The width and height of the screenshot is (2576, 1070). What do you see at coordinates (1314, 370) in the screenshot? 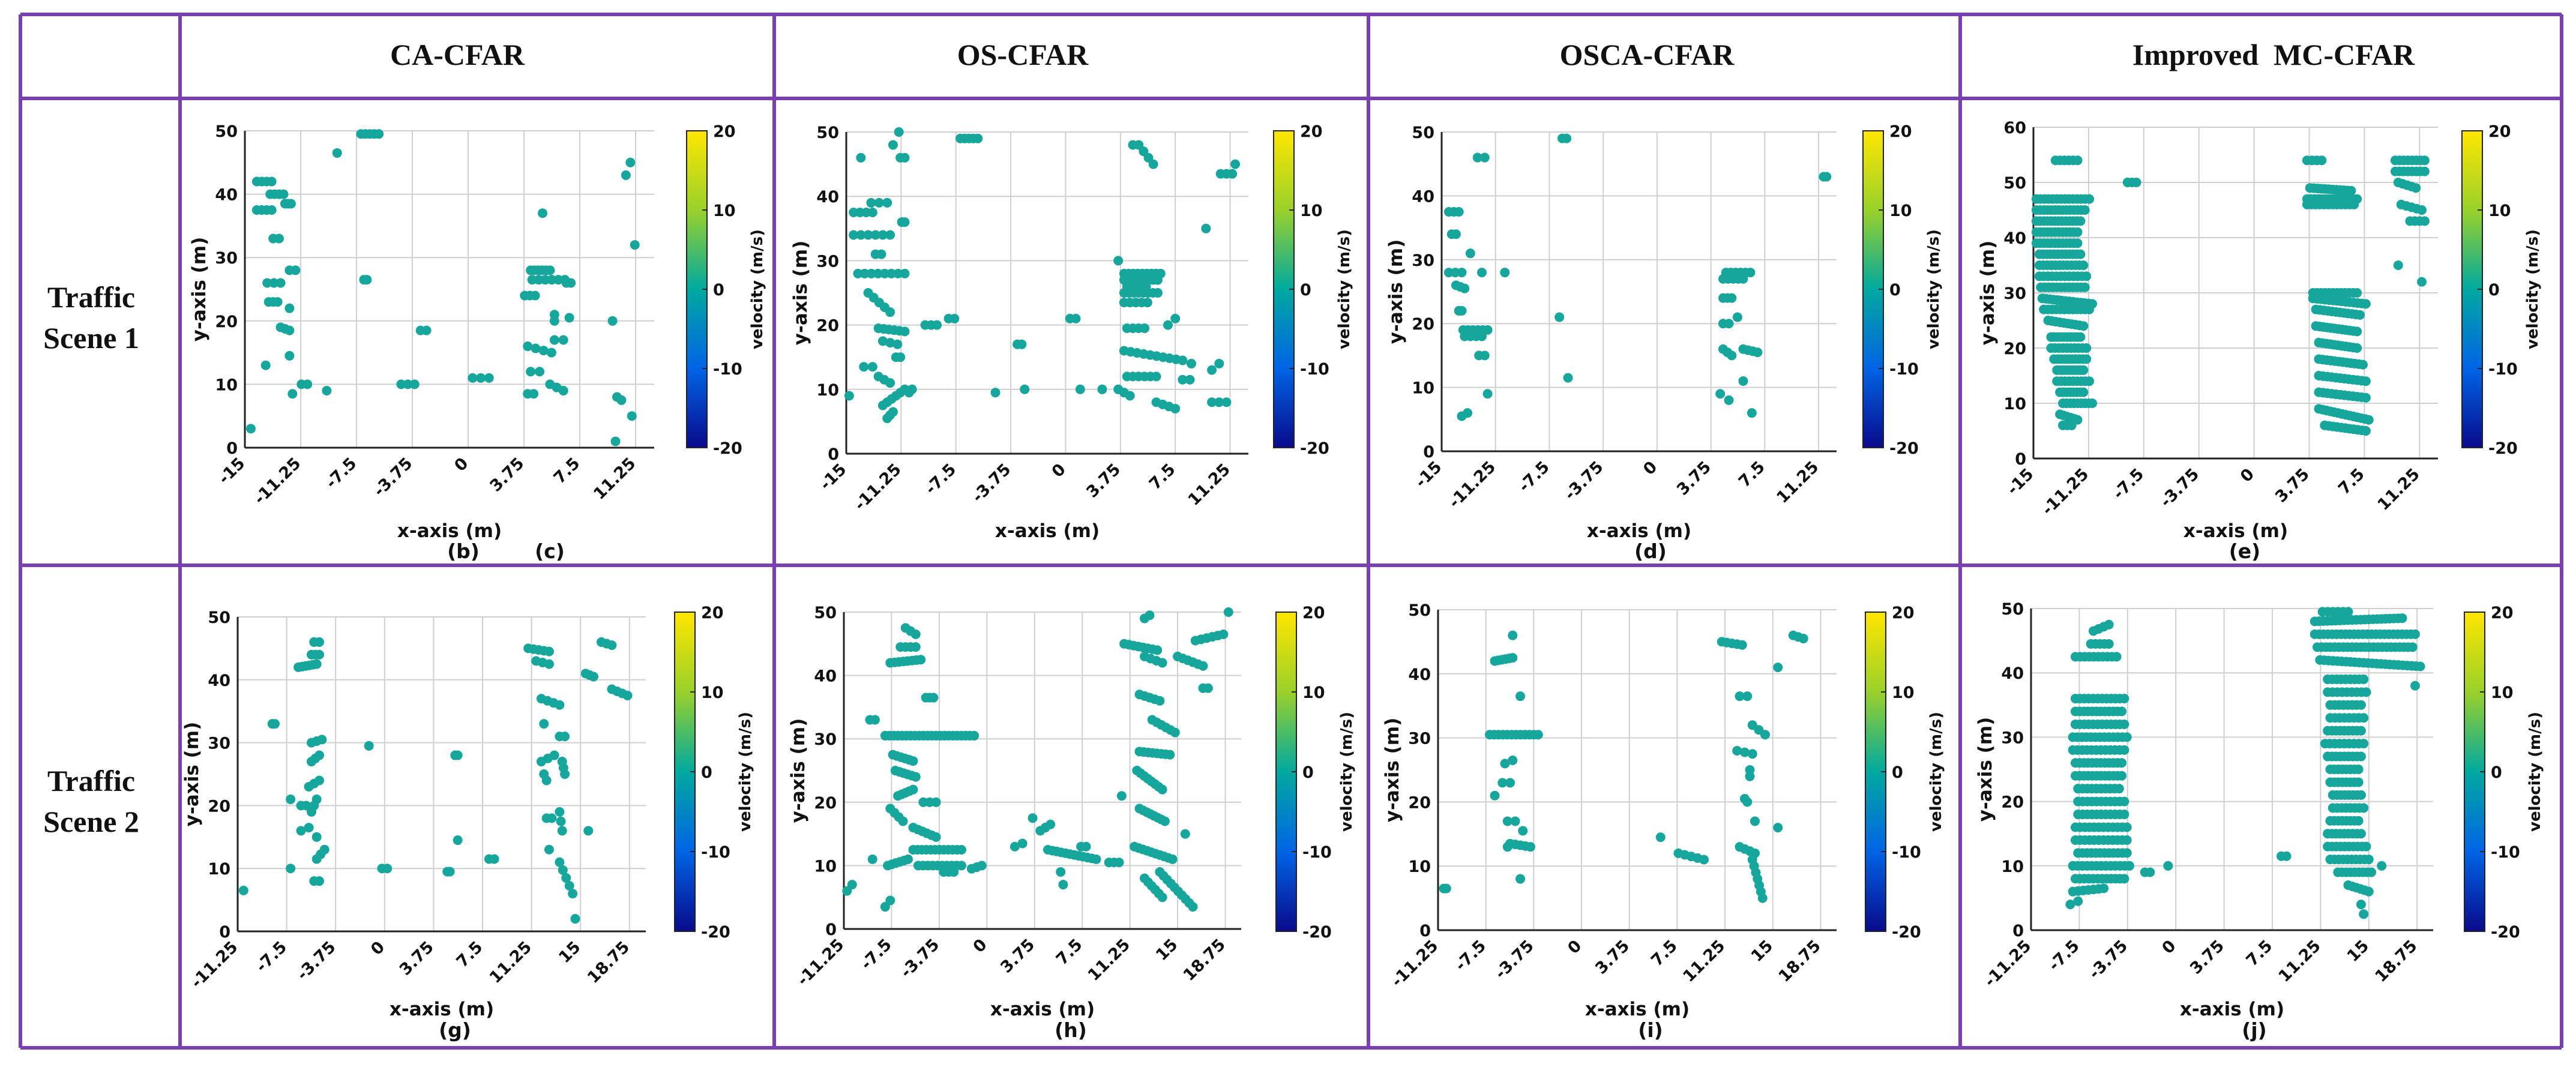
I see `colorbar-tick-label: -10` at bounding box center [1314, 370].